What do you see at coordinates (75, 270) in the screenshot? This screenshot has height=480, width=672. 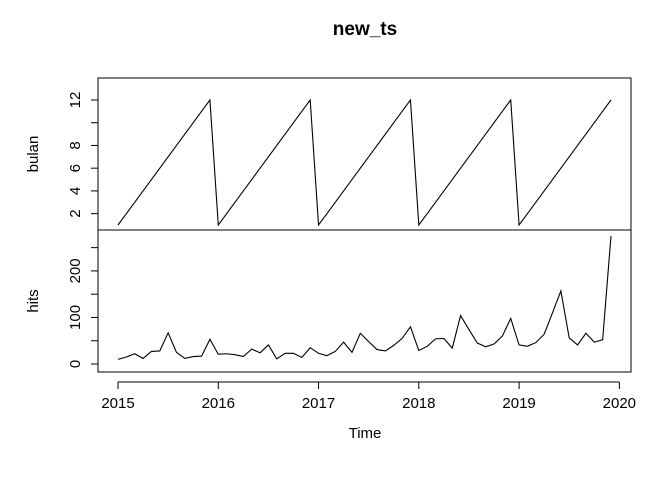 I see `y-tick-label: 200` at bounding box center [75, 270].